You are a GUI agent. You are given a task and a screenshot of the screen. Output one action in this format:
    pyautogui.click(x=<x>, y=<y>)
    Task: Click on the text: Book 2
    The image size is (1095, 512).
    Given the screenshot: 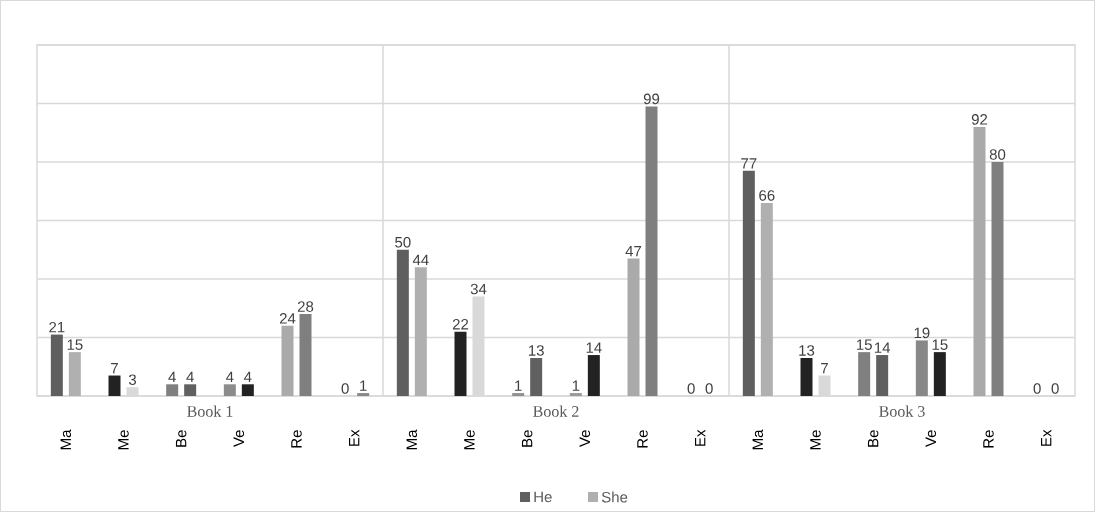 What is the action you would take?
    pyautogui.click(x=556, y=411)
    